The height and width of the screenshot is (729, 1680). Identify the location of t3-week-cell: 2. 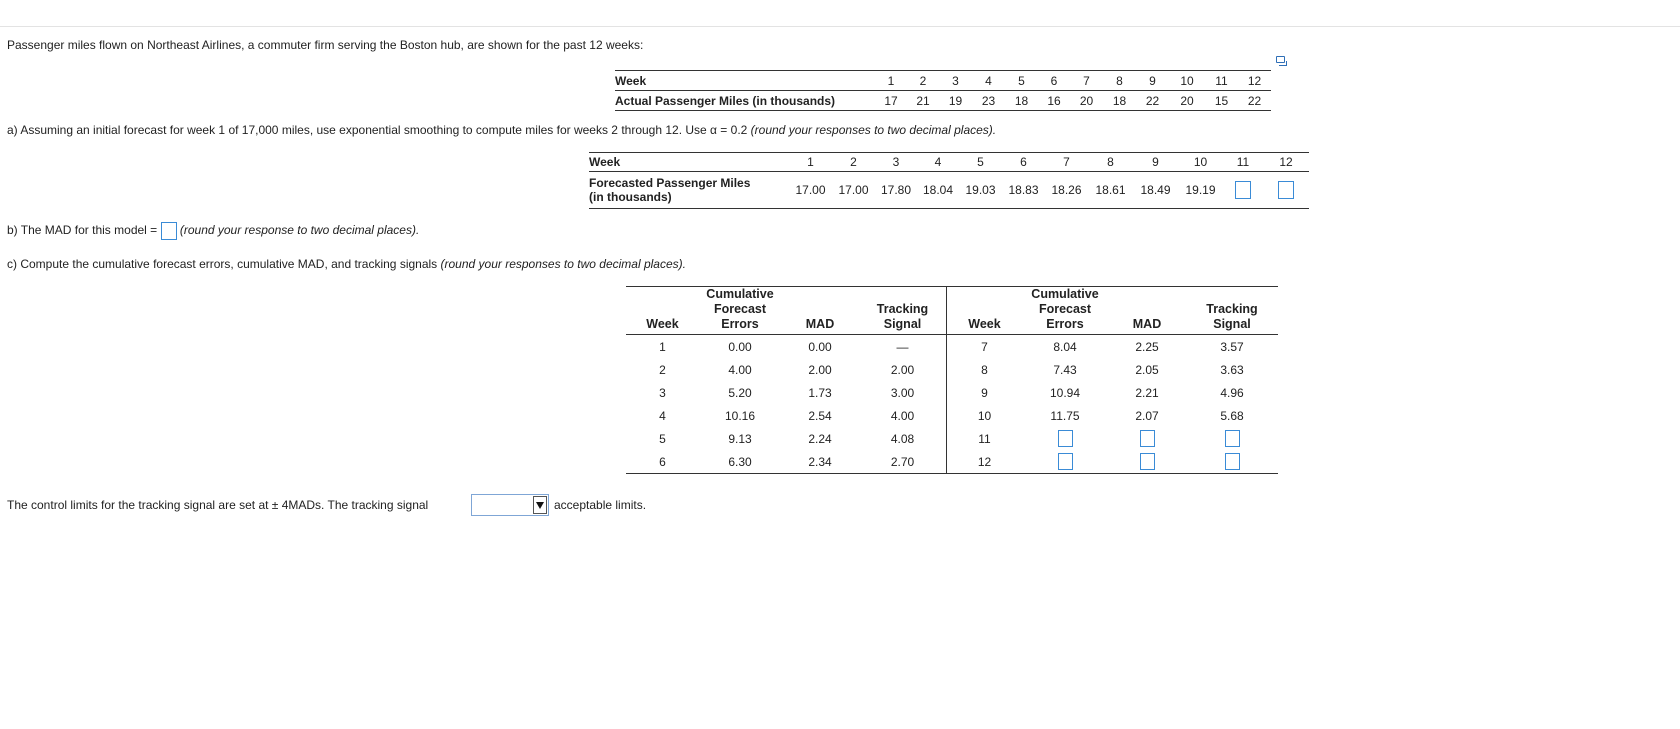
(662, 369).